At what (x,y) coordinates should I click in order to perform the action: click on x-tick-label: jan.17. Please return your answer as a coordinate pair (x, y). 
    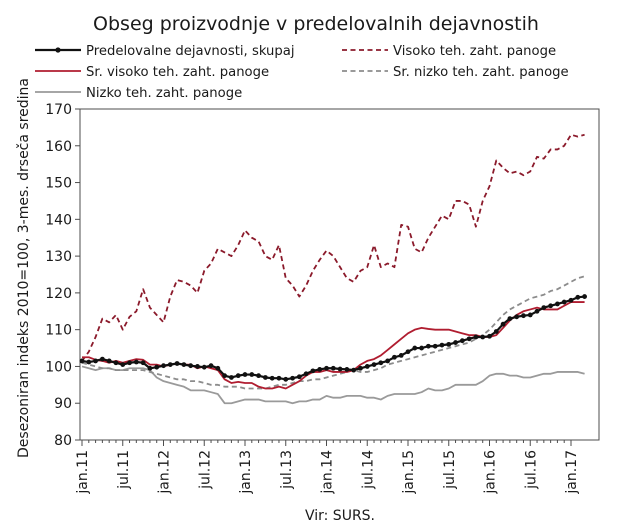
    Looking at the image, I should click on (572, 472).